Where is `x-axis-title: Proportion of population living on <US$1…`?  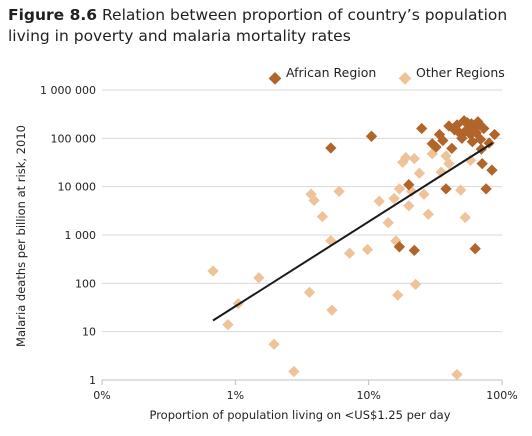
x-axis-title: Proportion of population living on <US$1… is located at coordinates (299, 415).